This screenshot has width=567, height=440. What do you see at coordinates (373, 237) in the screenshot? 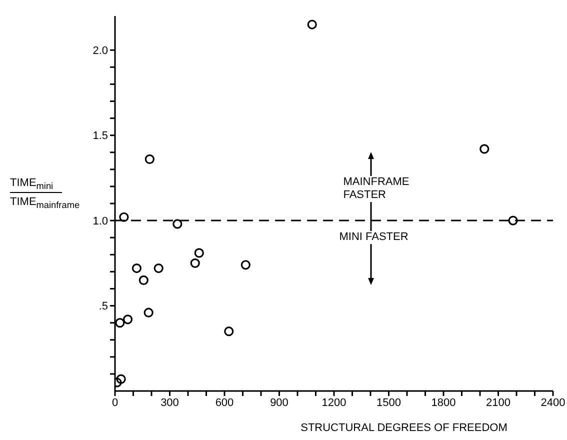
I see `annotation: MINI FASTER` at bounding box center [373, 237].